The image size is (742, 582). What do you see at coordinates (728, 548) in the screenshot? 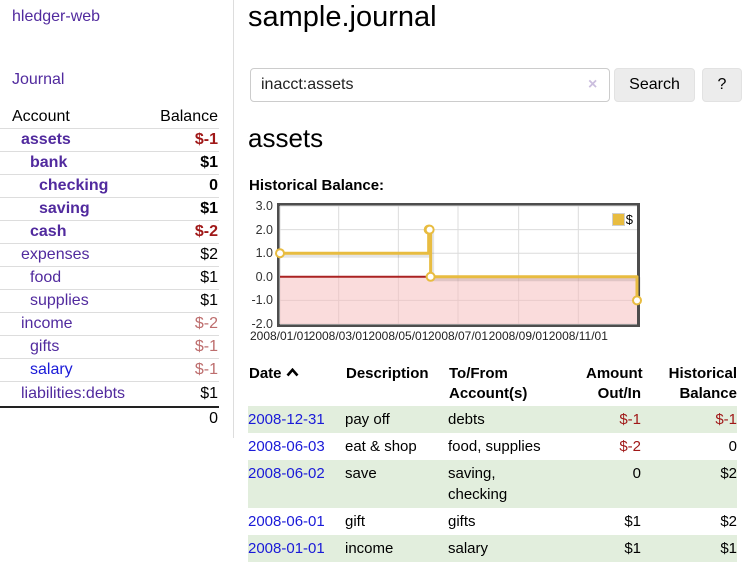
I see `transaction-balance: $1` at bounding box center [728, 548].